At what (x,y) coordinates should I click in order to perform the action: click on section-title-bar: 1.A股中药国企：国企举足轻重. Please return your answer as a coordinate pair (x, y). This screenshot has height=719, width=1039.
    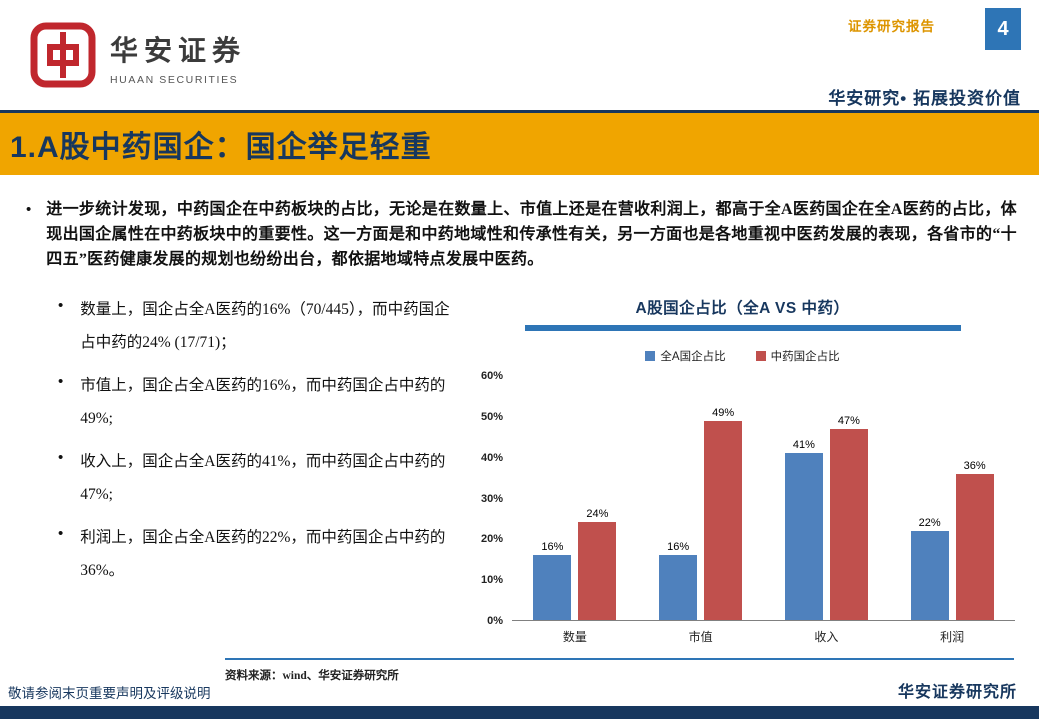
    Looking at the image, I should click on (519, 144).